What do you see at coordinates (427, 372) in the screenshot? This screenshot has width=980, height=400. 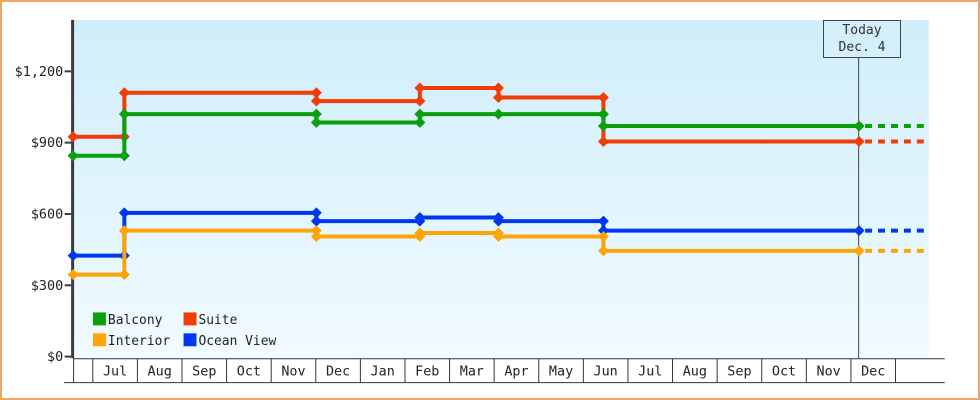 I see `month-label: Feb` at bounding box center [427, 372].